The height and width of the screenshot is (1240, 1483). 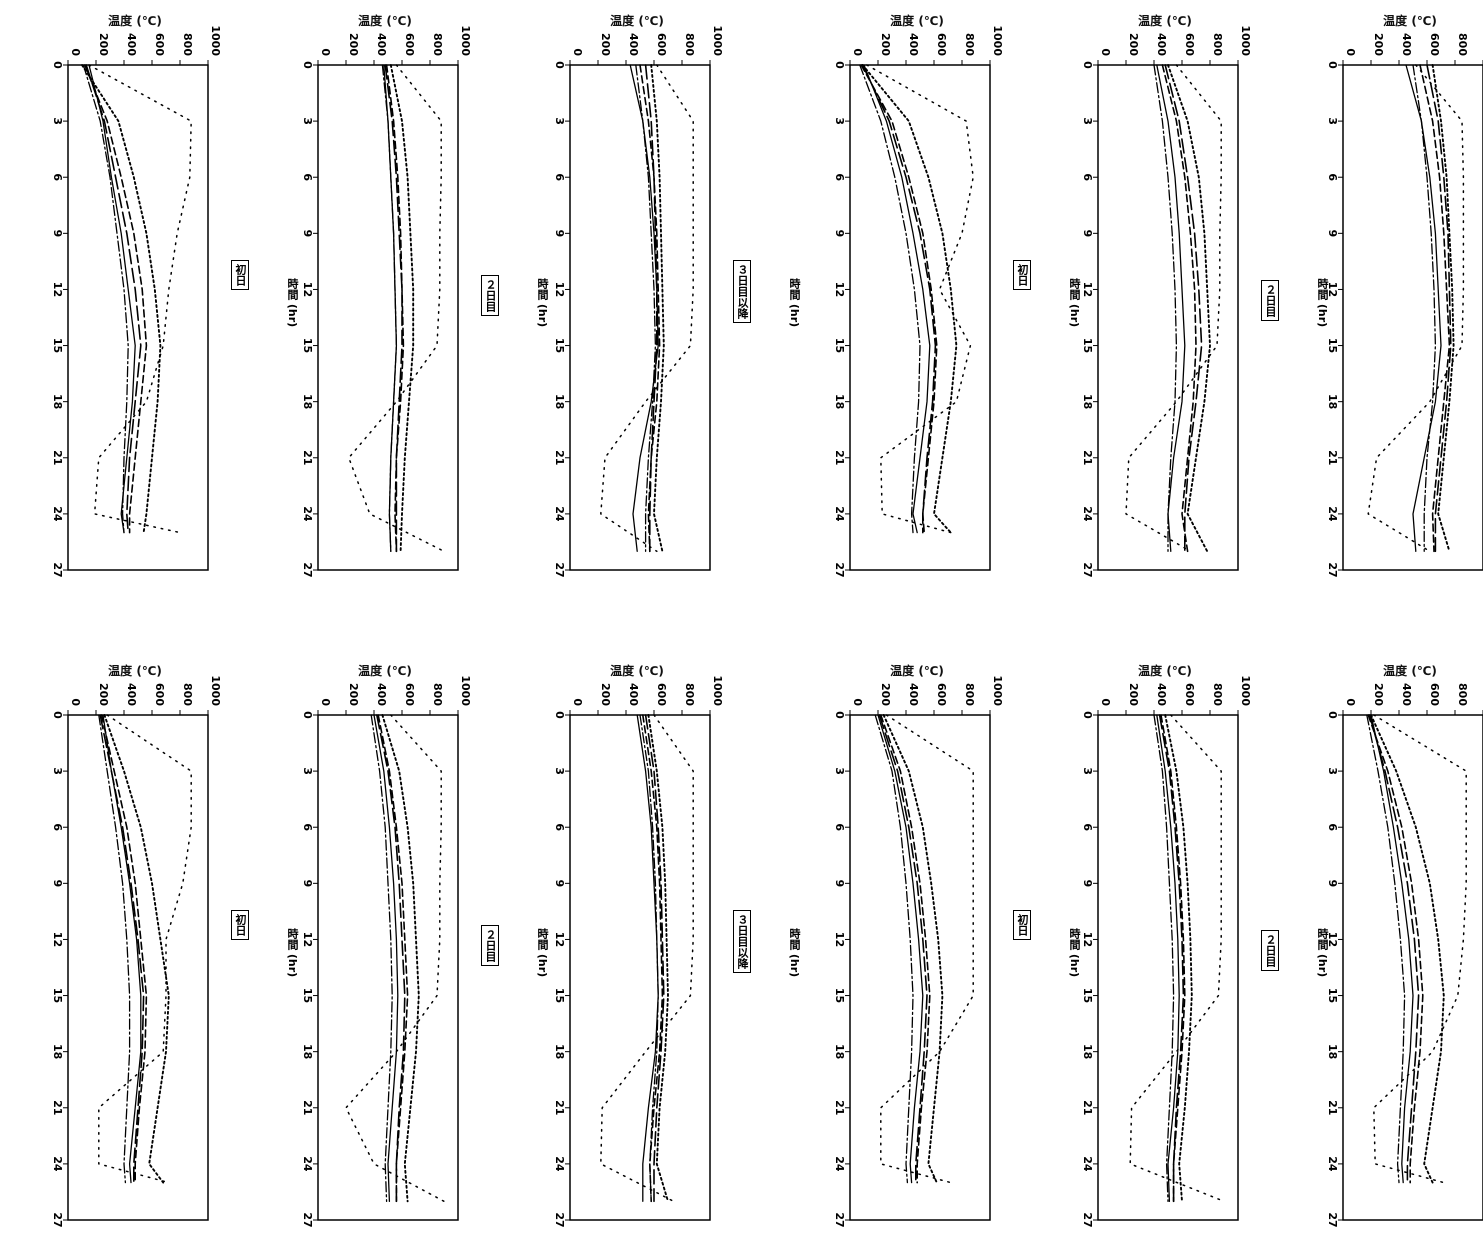 I want to click on time-tick-label: 24, so click(x=839, y=514).